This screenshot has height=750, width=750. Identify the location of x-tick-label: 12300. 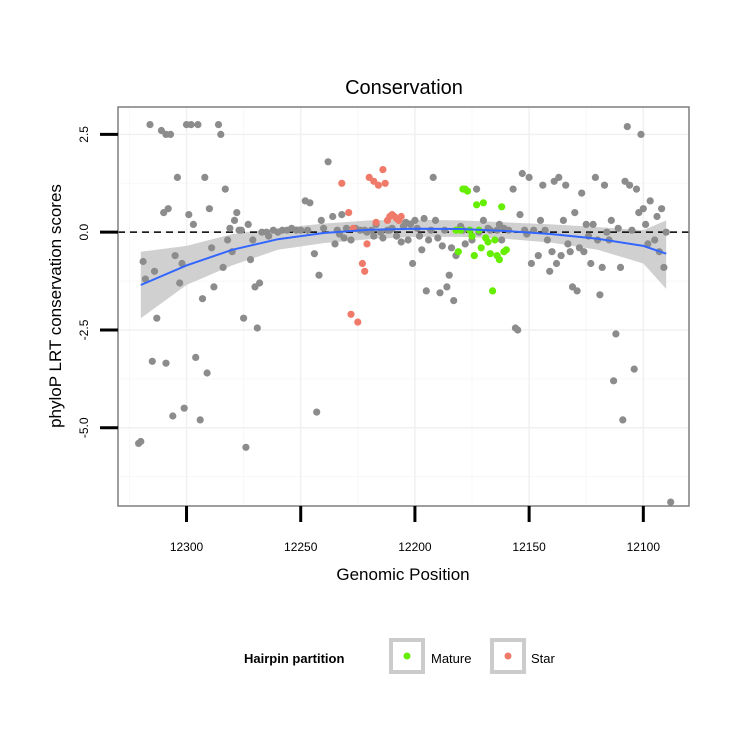
(187, 547).